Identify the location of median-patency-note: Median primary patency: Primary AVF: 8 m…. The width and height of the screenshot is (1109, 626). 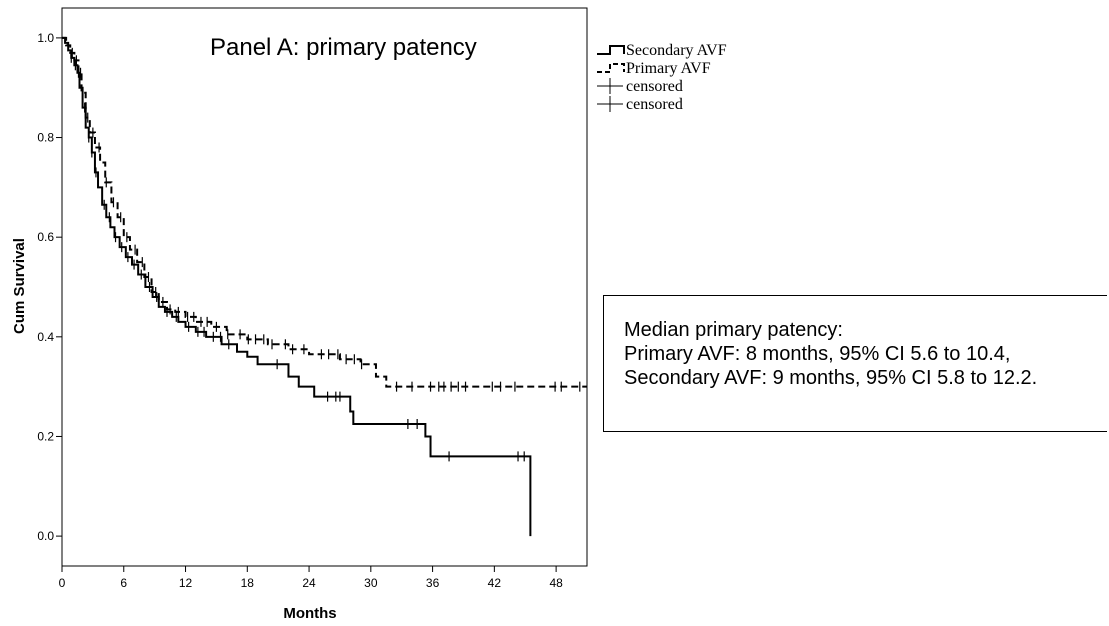
(855, 363).